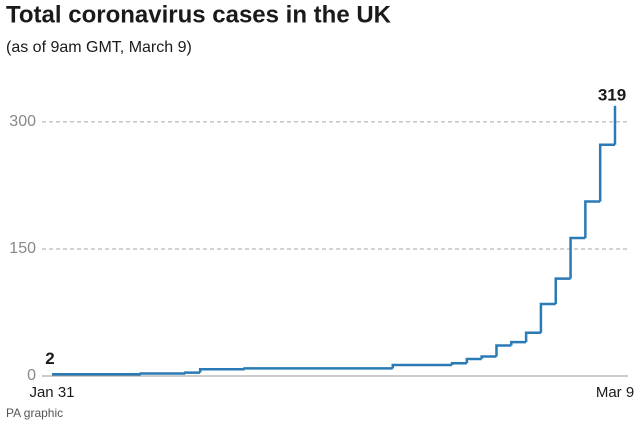 The height and width of the screenshot is (428, 640). Describe the element at coordinates (612, 94) in the screenshot. I see `data-label: 319` at that location.